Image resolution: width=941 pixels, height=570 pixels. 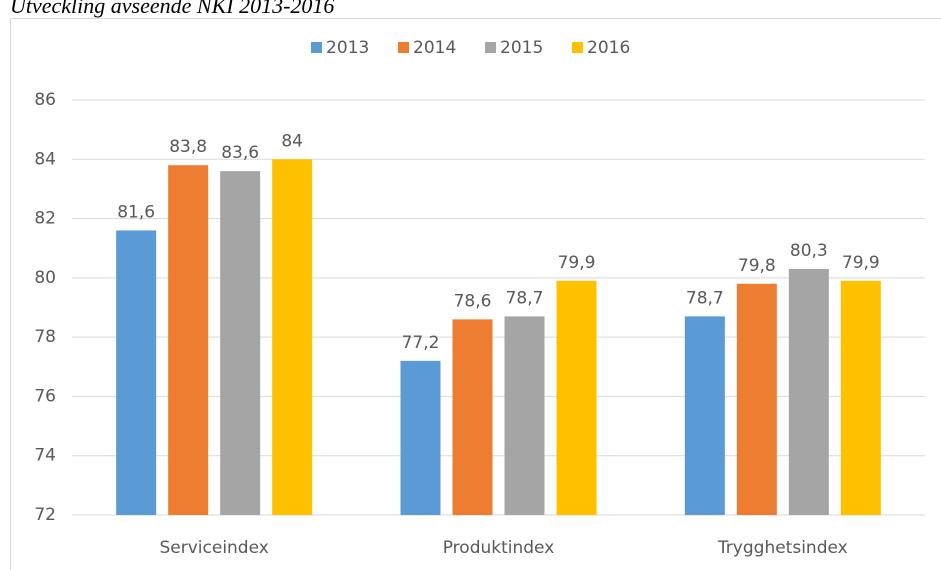 I want to click on value-label: 83,6, so click(x=240, y=153).